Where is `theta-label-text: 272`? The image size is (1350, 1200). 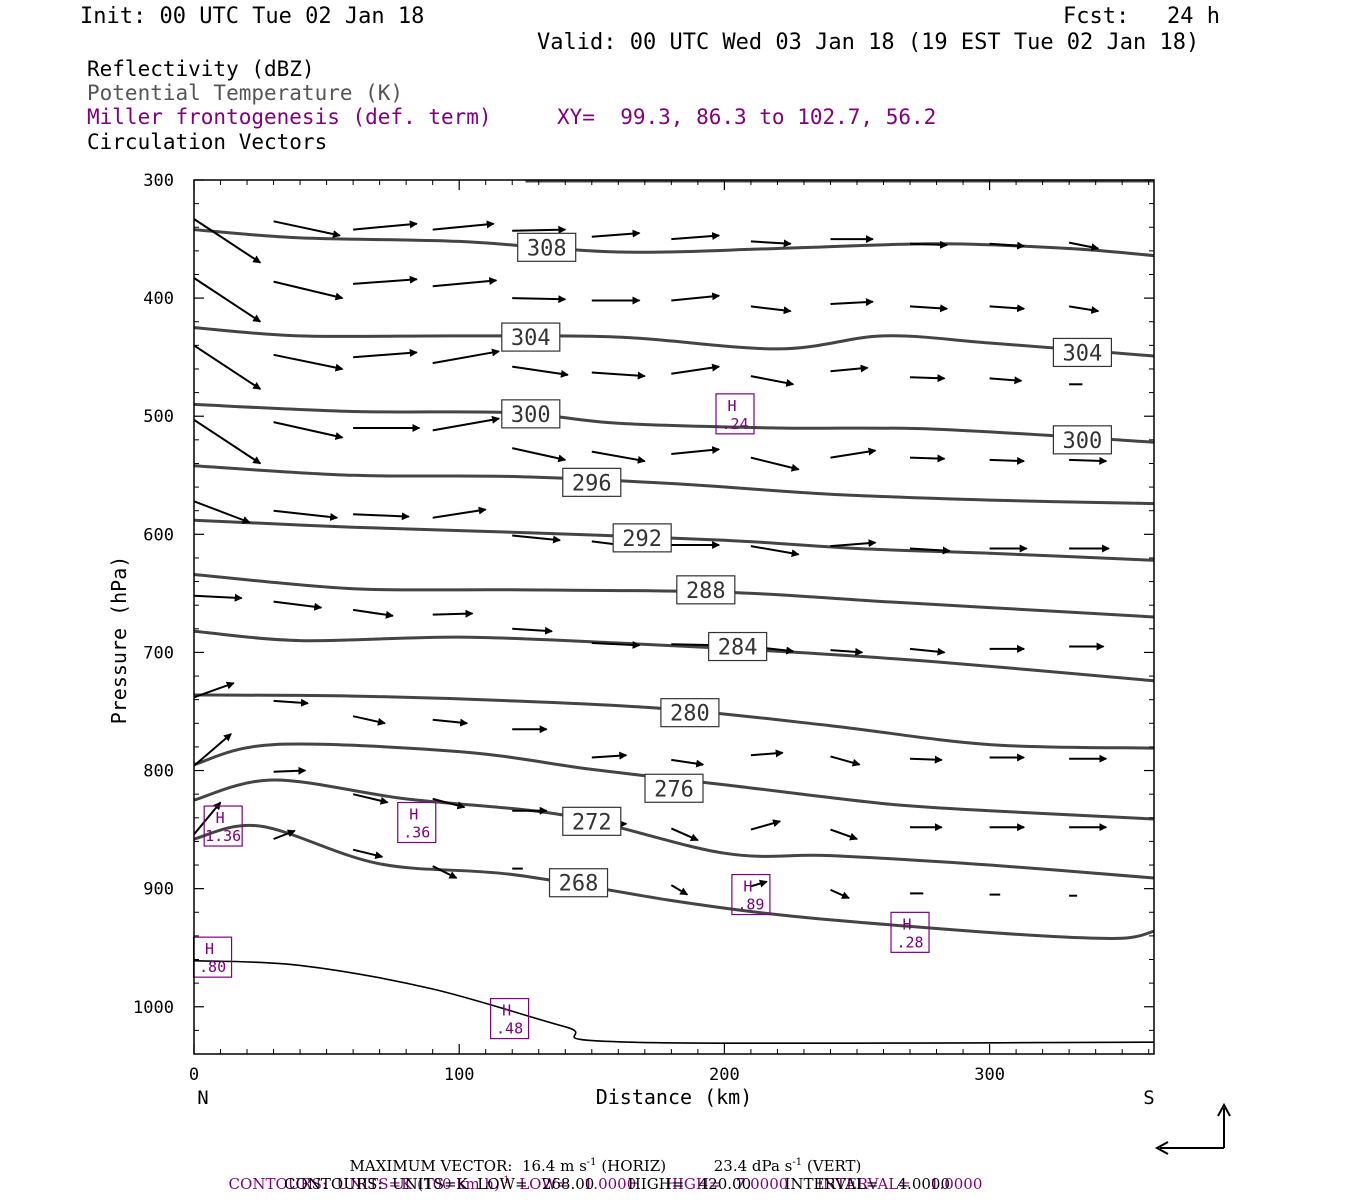 theta-label-text: 272 is located at coordinates (592, 822).